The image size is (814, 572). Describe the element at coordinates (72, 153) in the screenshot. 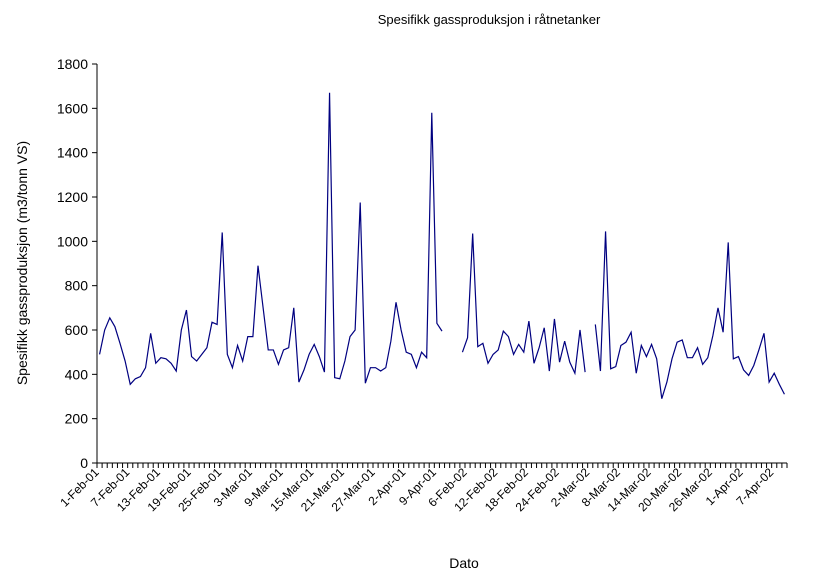

I see `y-tick-label: 1400` at that location.